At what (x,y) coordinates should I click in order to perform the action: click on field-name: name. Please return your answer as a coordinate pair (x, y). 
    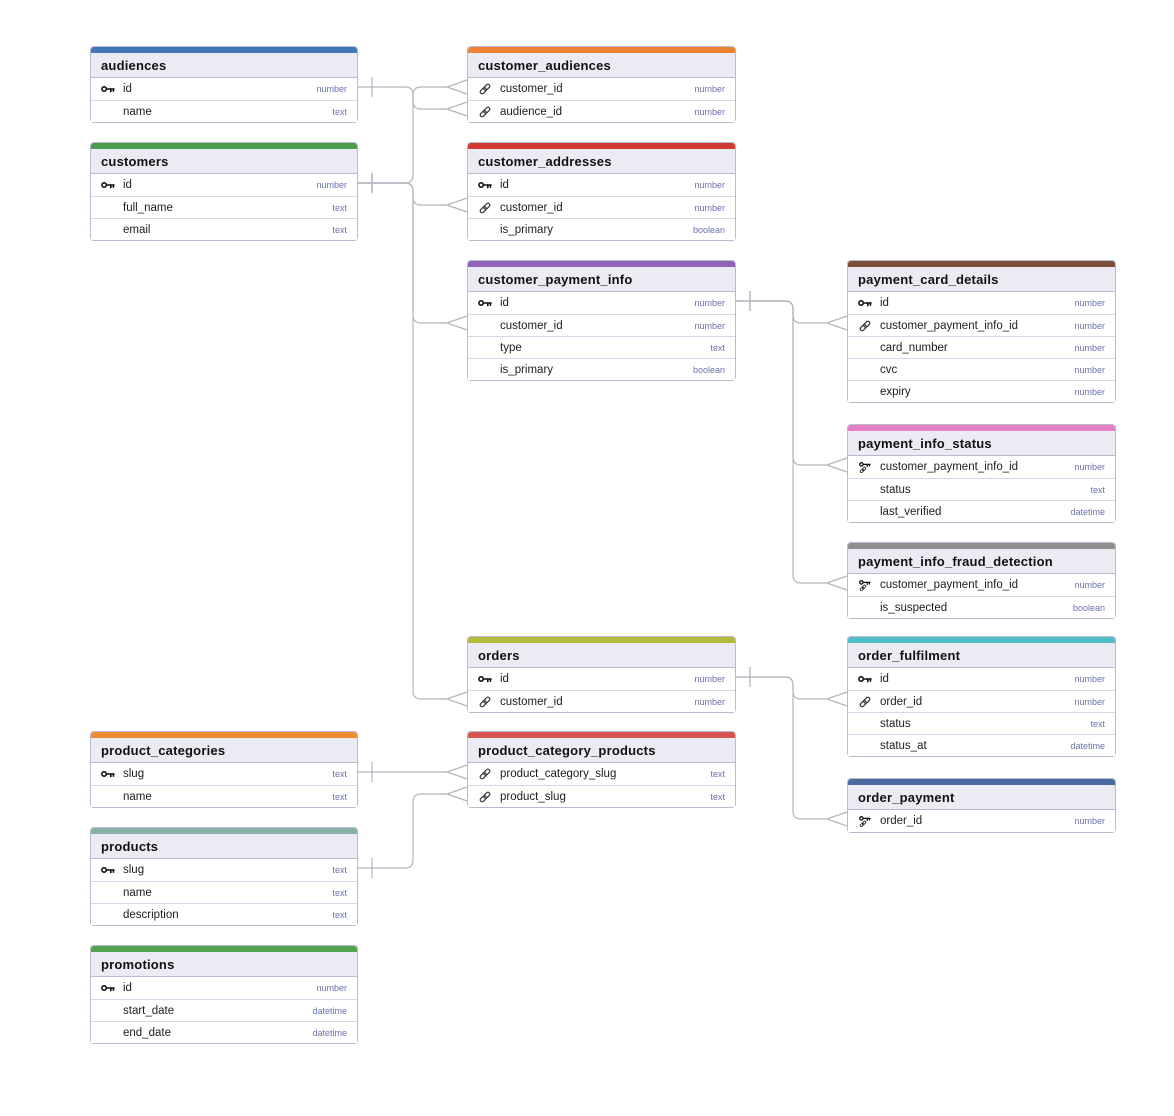
    Looking at the image, I should click on (137, 111).